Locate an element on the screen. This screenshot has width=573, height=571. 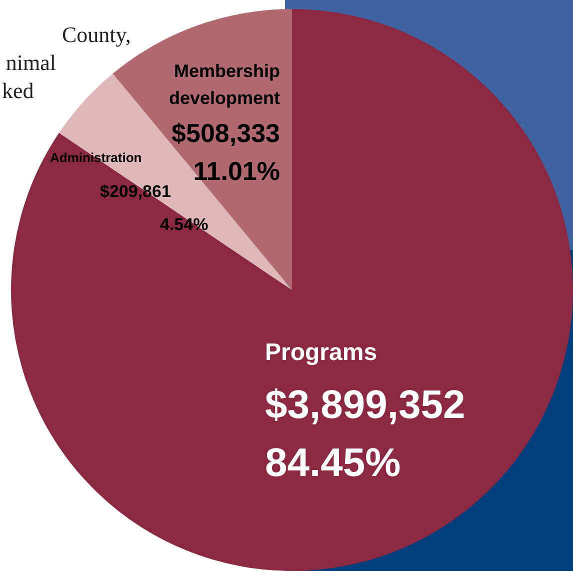
text: nimal is located at coordinates (31, 62).